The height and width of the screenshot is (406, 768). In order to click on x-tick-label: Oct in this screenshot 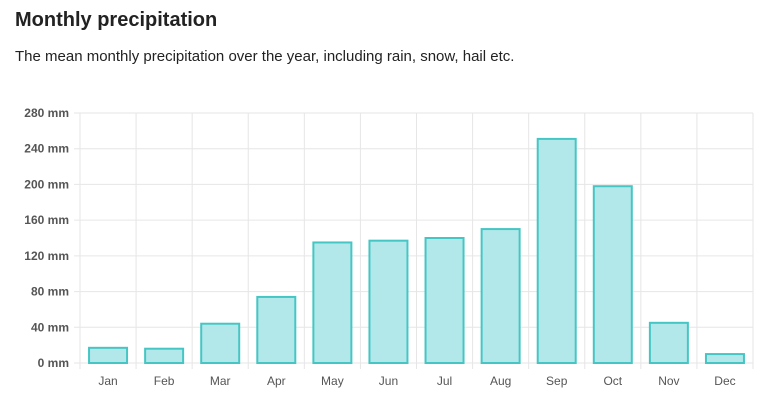, I will do `click(612, 381)`.